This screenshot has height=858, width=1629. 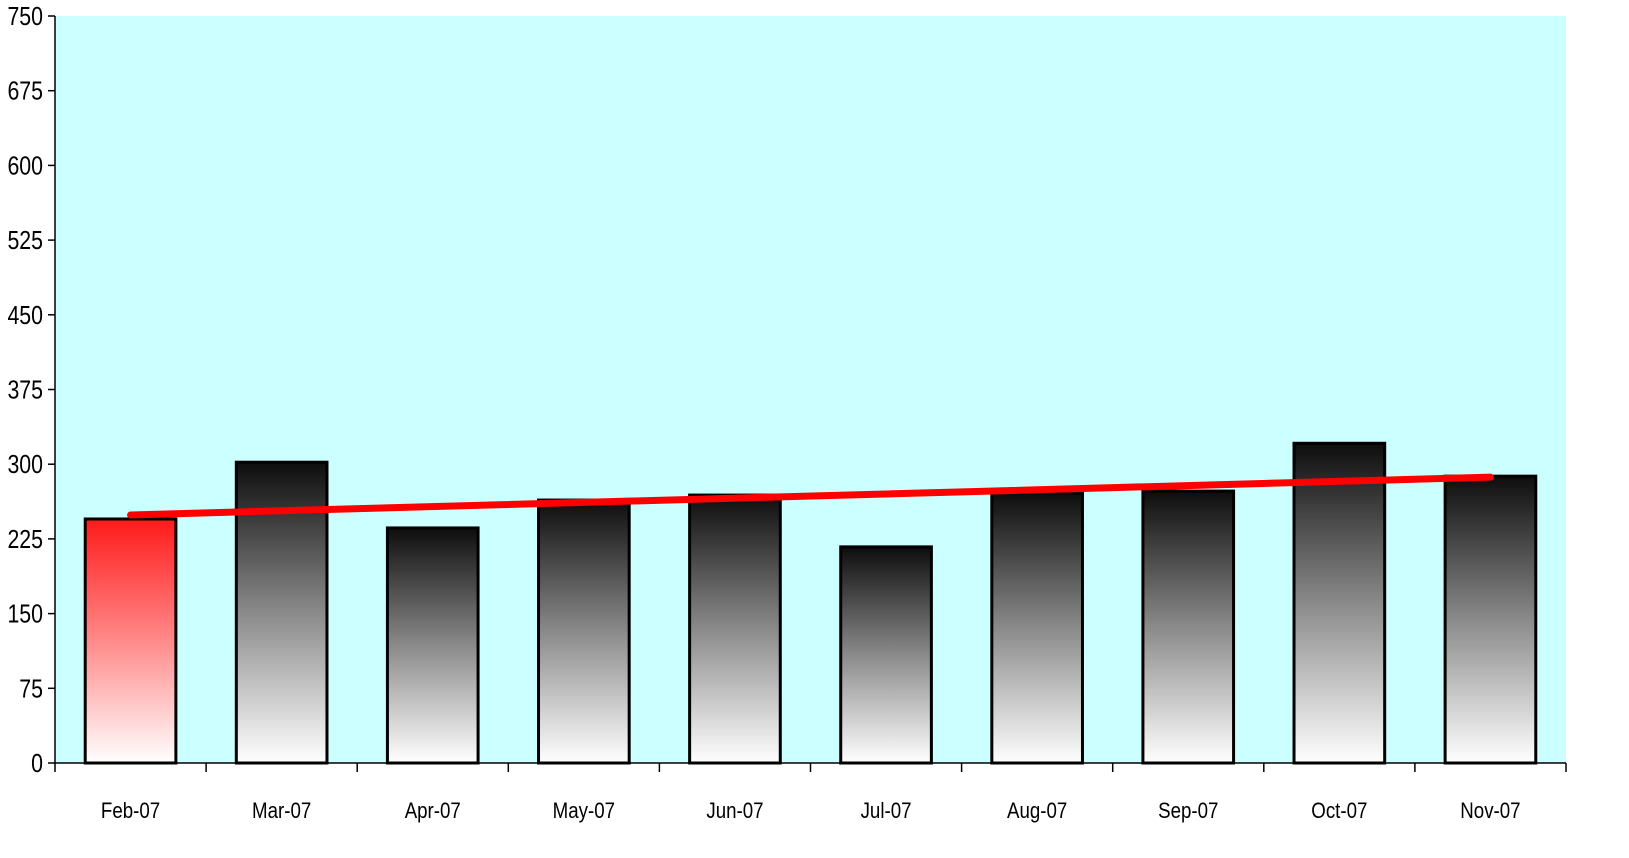 I want to click on x-tick-label: Aug-07, so click(x=1037, y=812).